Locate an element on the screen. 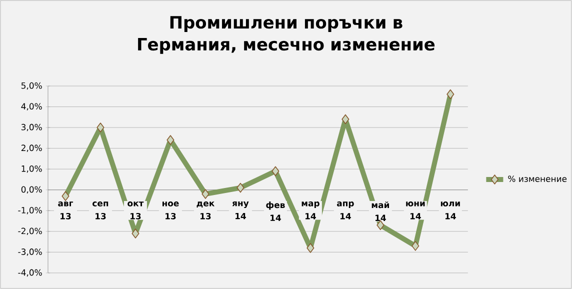  x-tick-label: авг 13 is located at coordinates (66, 211).